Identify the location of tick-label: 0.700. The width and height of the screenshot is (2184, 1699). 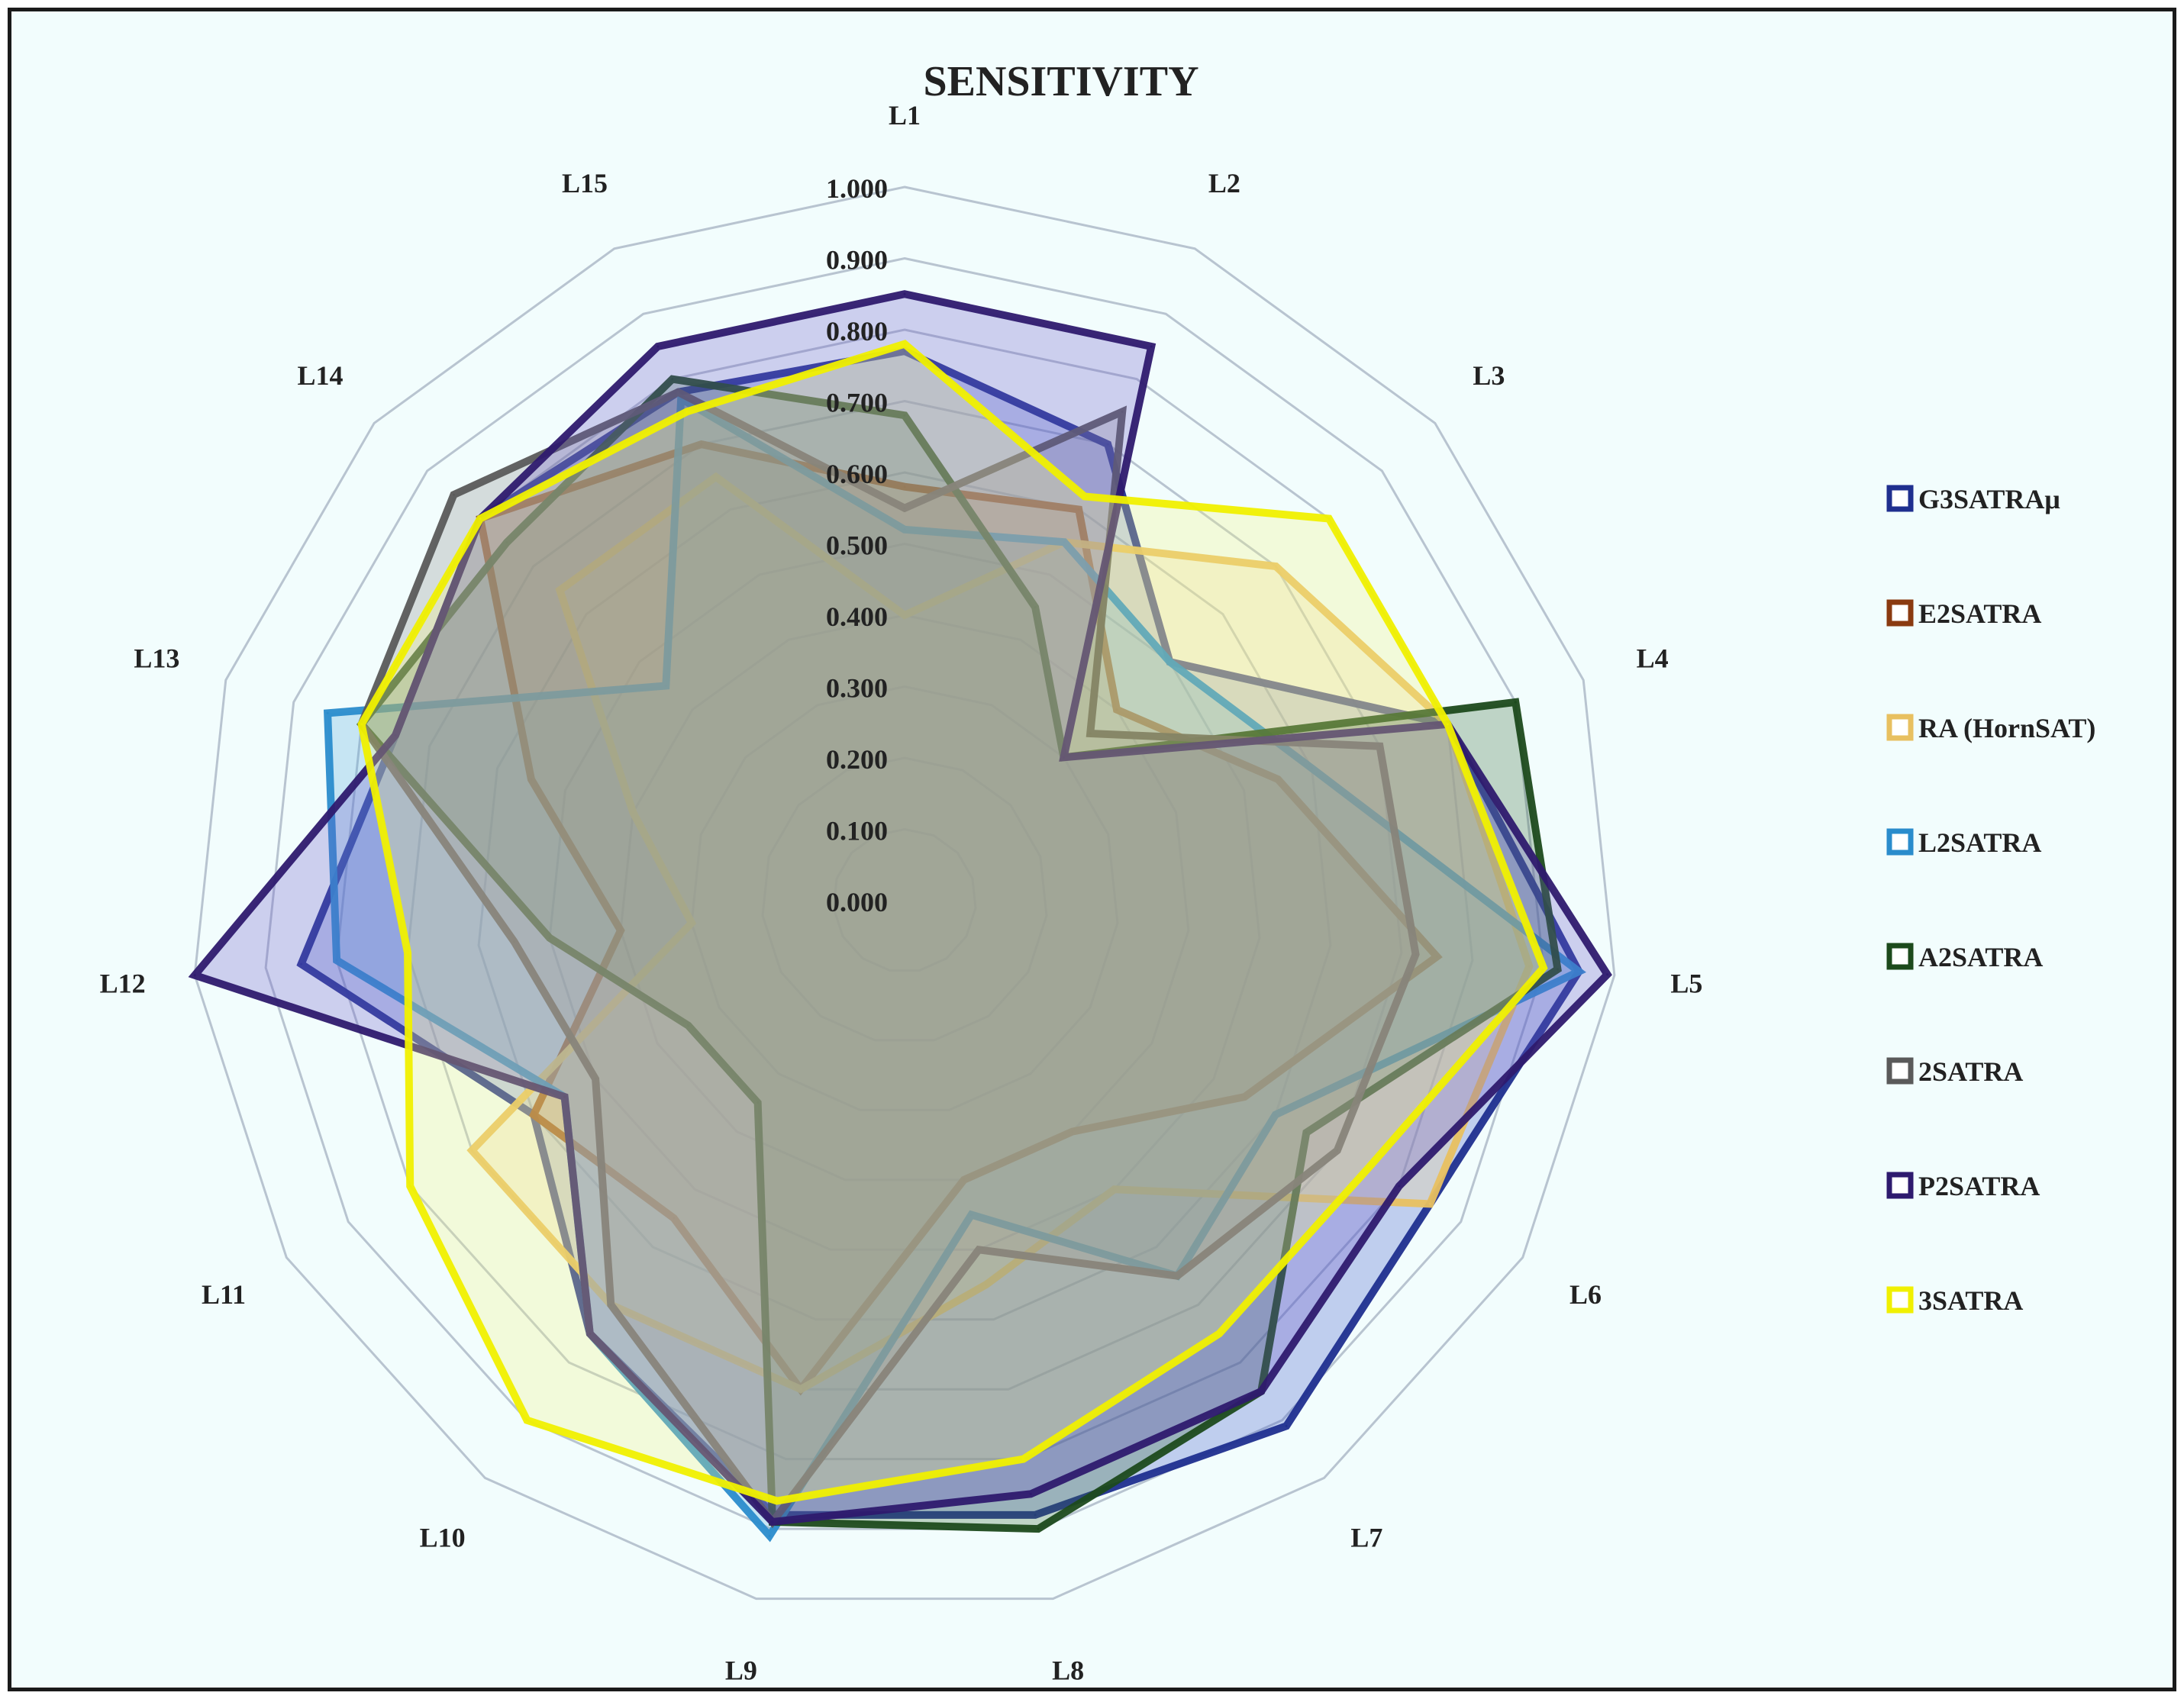
(857, 403).